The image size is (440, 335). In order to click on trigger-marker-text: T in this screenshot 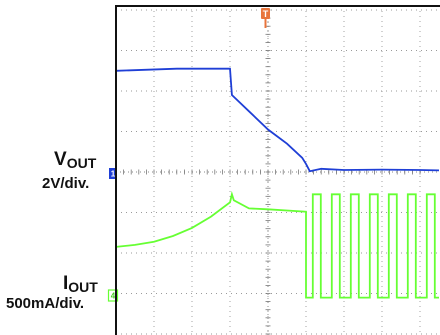, I will do `click(266, 14)`.